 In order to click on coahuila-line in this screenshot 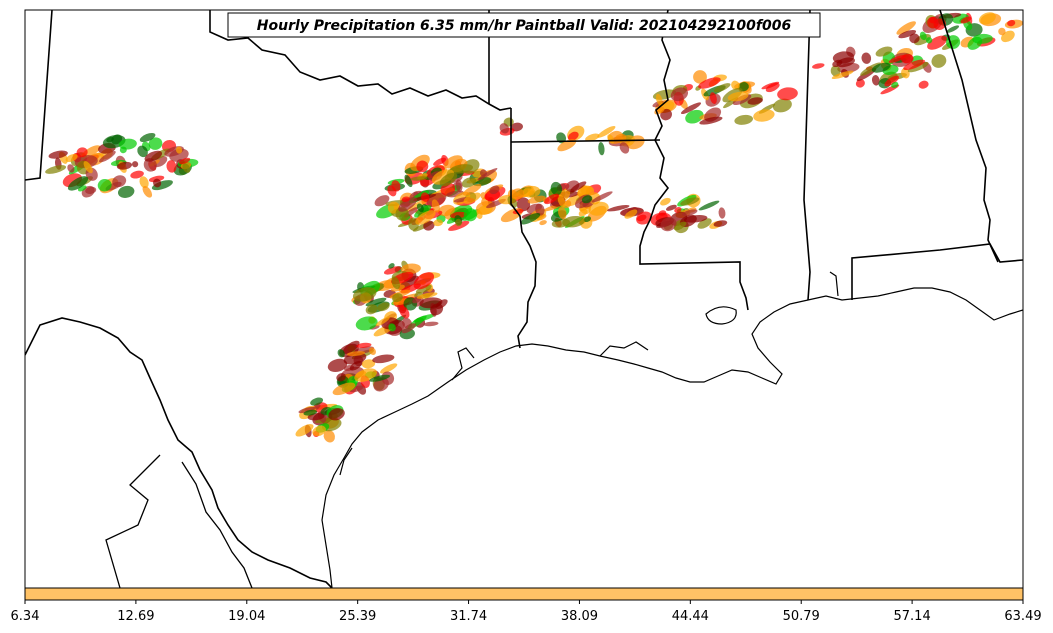, I will do `click(133, 521)`.